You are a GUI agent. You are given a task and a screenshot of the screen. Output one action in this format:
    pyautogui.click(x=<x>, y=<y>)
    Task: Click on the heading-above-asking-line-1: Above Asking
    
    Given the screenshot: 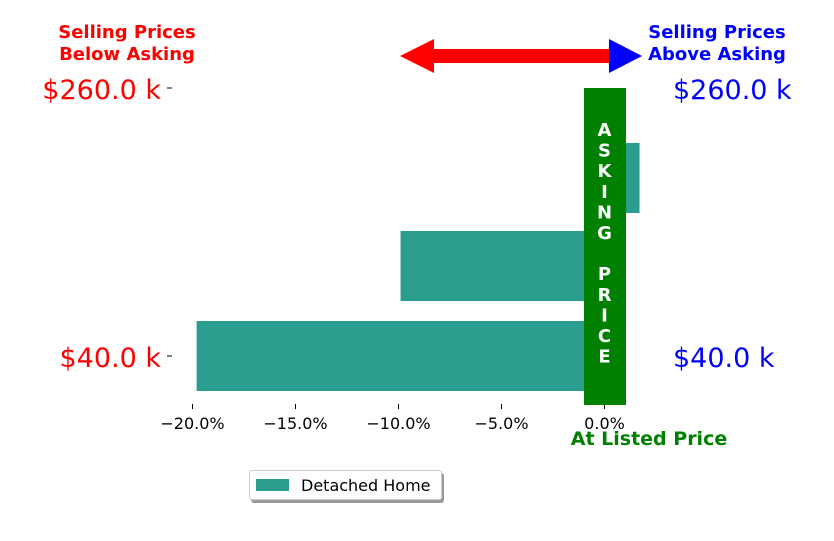 What is the action you would take?
    pyautogui.click(x=717, y=54)
    